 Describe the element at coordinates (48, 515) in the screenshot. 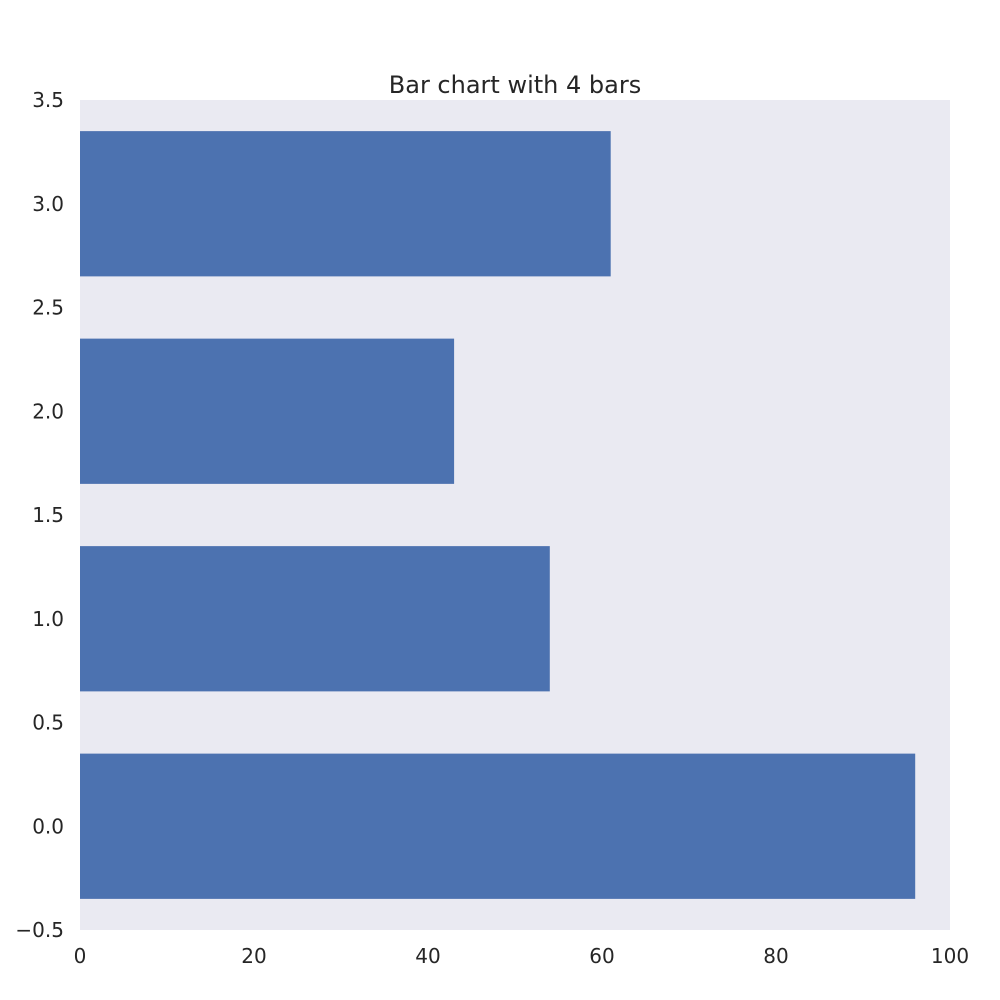

I see `y-tick-label: 1.5` at that location.